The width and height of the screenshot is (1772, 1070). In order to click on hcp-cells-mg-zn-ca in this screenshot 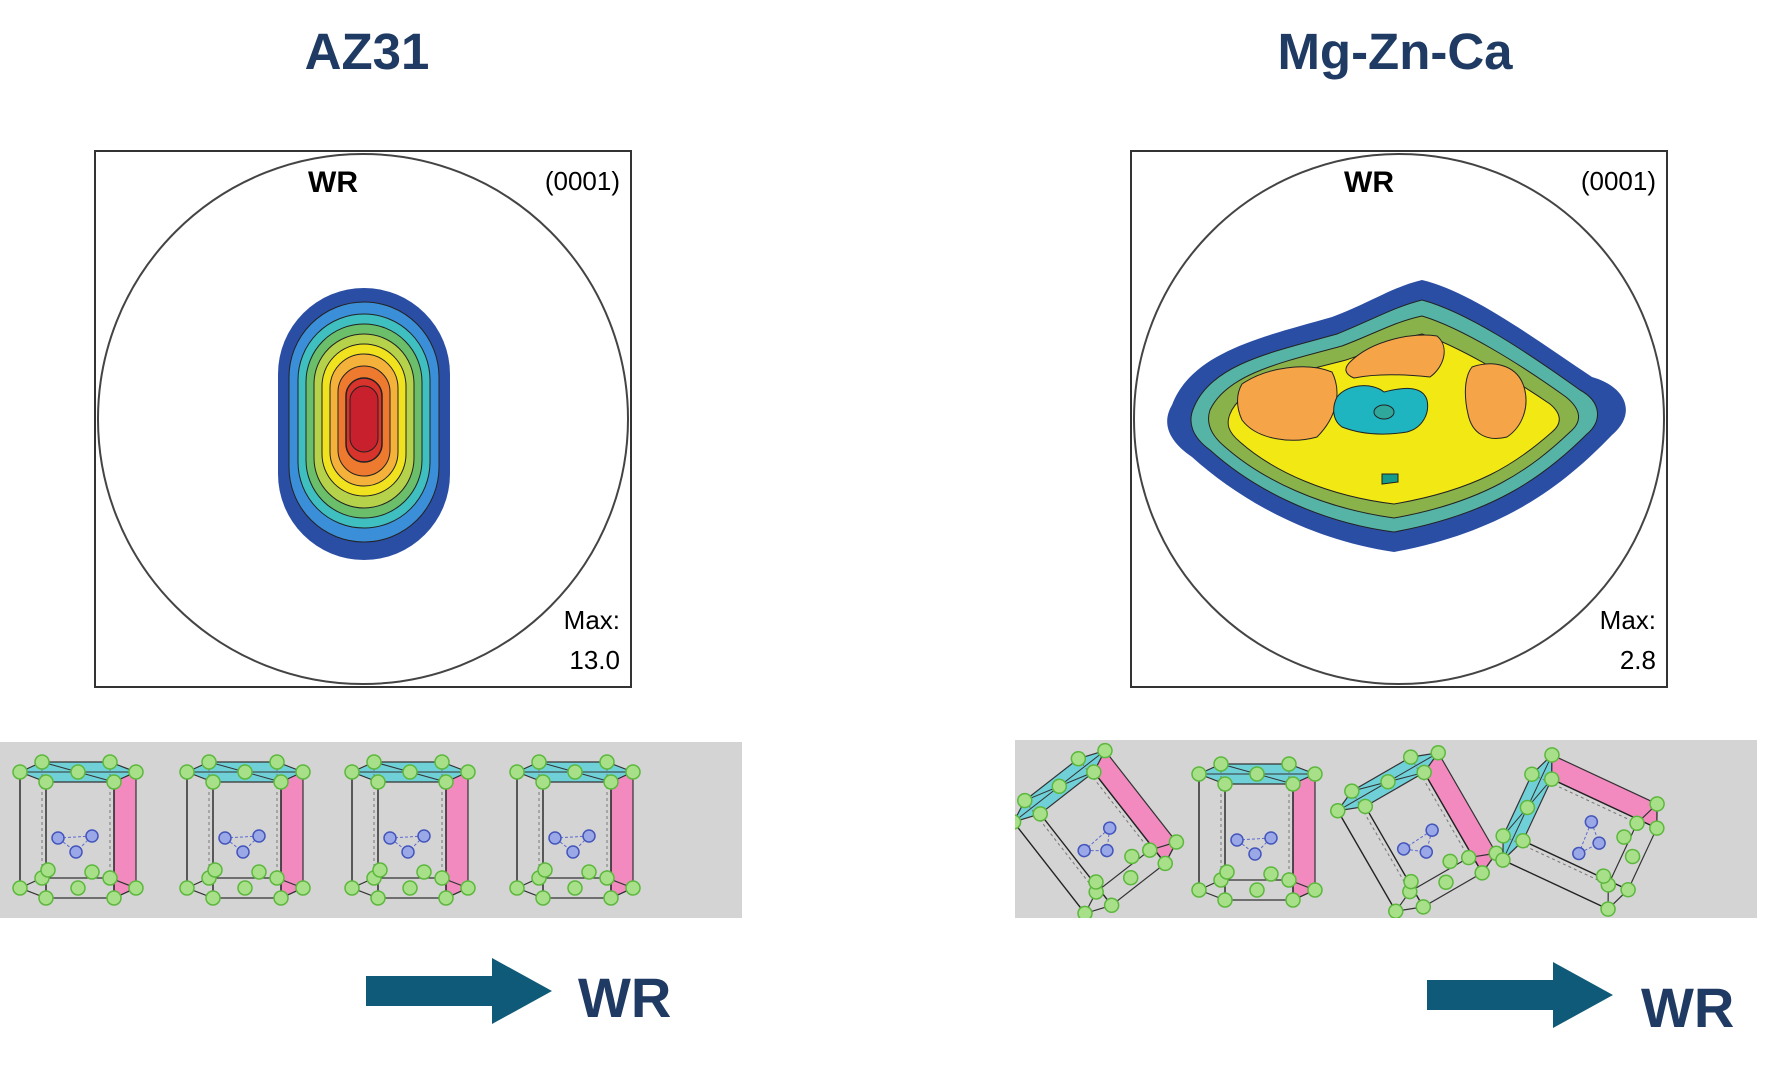, I will do `click(1335, 832)`.